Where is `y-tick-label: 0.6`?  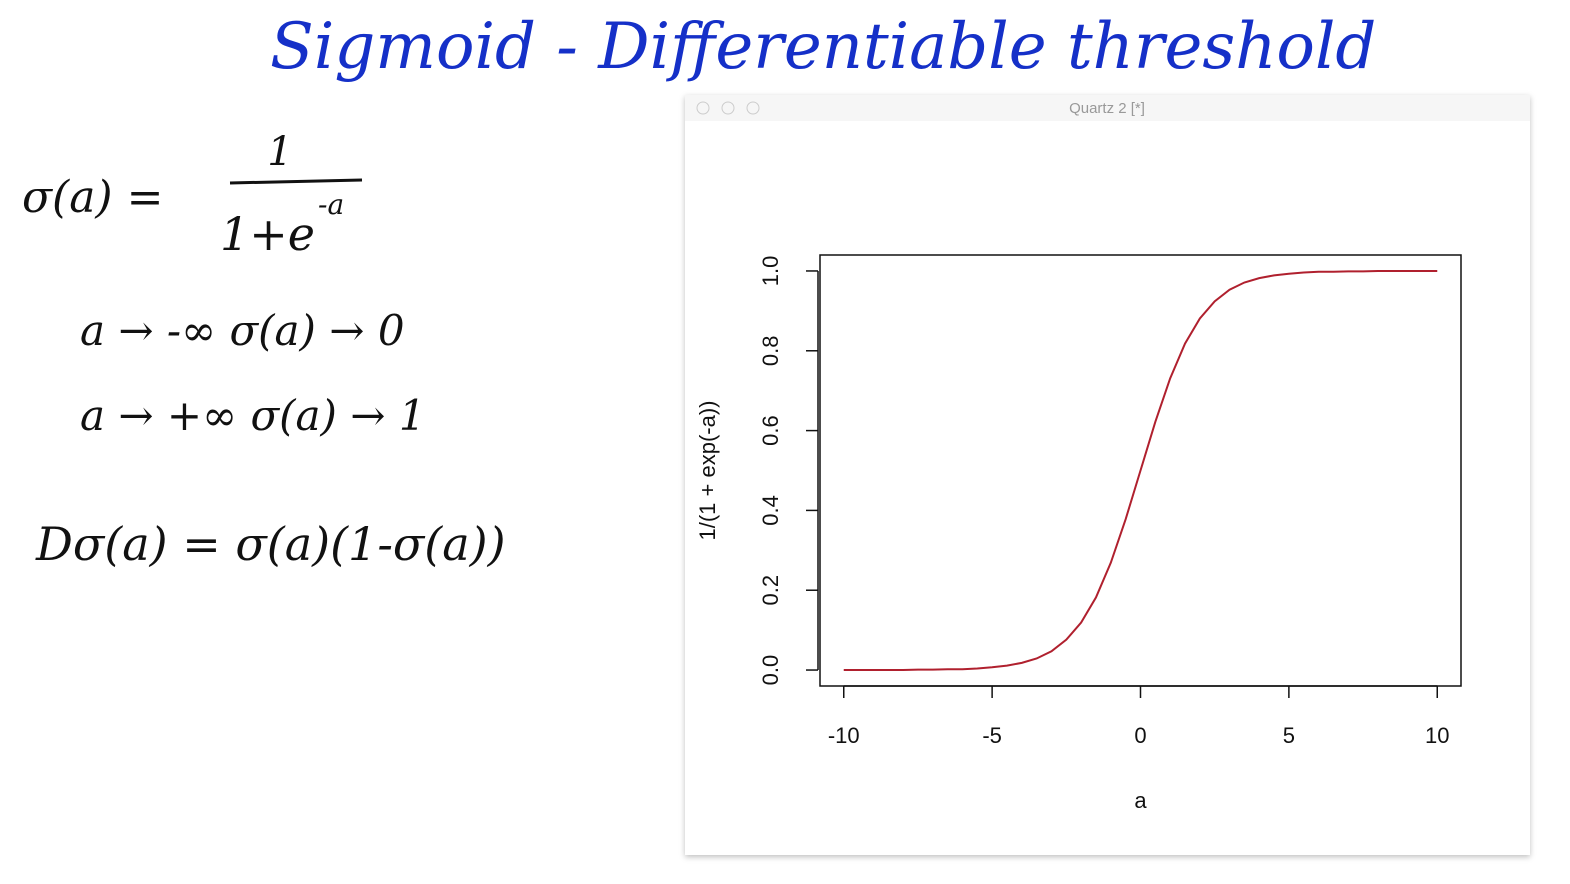
y-tick-label: 0.6 is located at coordinates (770, 430).